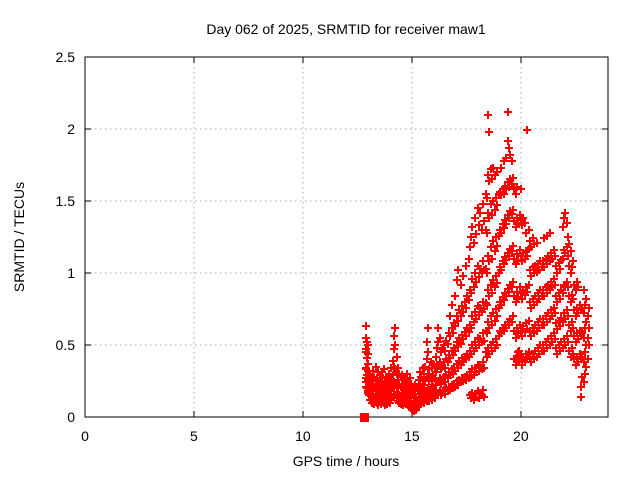 This screenshot has height=480, width=640. What do you see at coordinates (364, 417) in the screenshot?
I see `event-square-marker` at bounding box center [364, 417].